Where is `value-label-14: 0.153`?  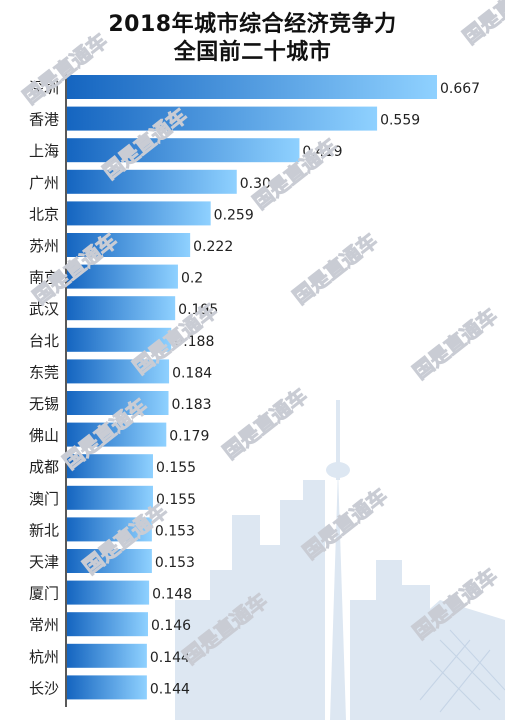
value-label-14: 0.153 is located at coordinates (175, 531).